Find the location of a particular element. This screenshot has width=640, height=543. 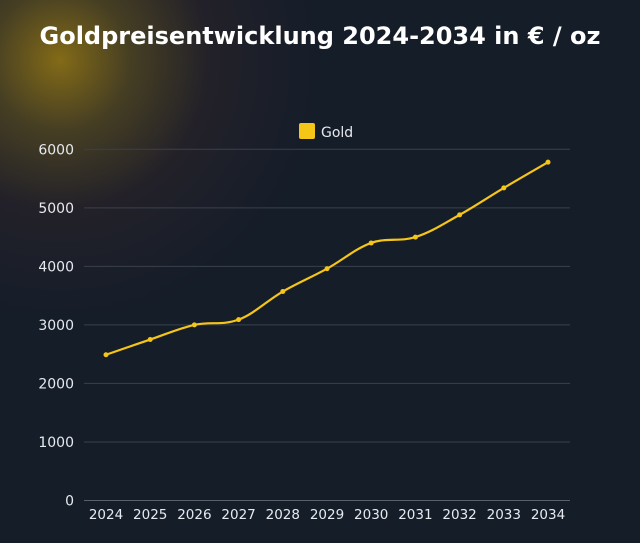

x-tick-label: 2030 is located at coordinates (371, 515).